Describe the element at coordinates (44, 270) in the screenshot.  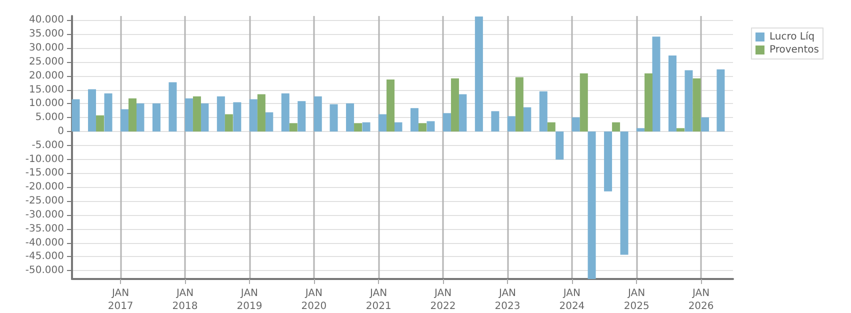
I see `y-tick-label: -50.000` at that location.